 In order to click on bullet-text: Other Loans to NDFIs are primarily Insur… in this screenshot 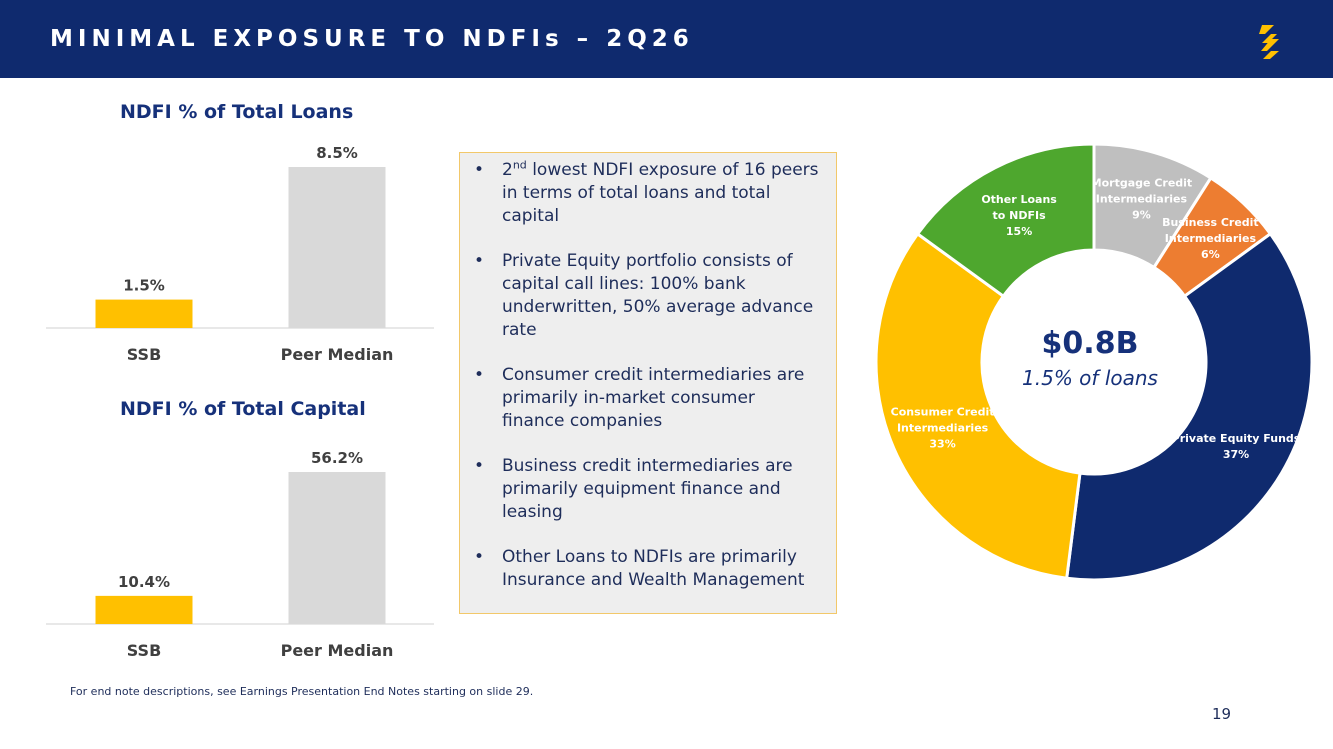, I will do `click(653, 568)`.